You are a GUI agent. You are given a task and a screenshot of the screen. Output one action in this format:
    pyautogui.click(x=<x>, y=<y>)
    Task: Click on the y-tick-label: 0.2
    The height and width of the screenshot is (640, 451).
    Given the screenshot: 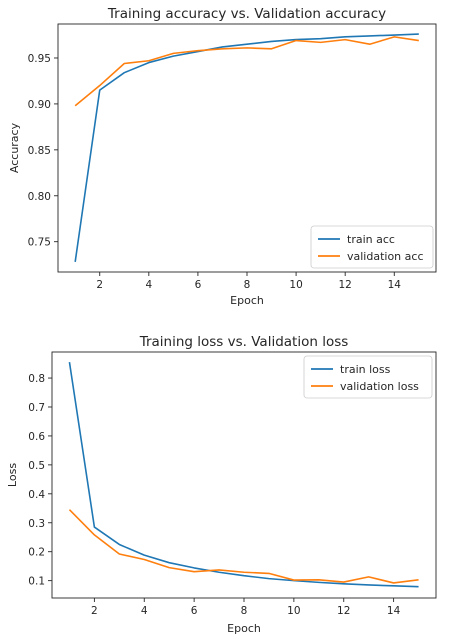 What is the action you would take?
    pyautogui.click(x=36, y=553)
    